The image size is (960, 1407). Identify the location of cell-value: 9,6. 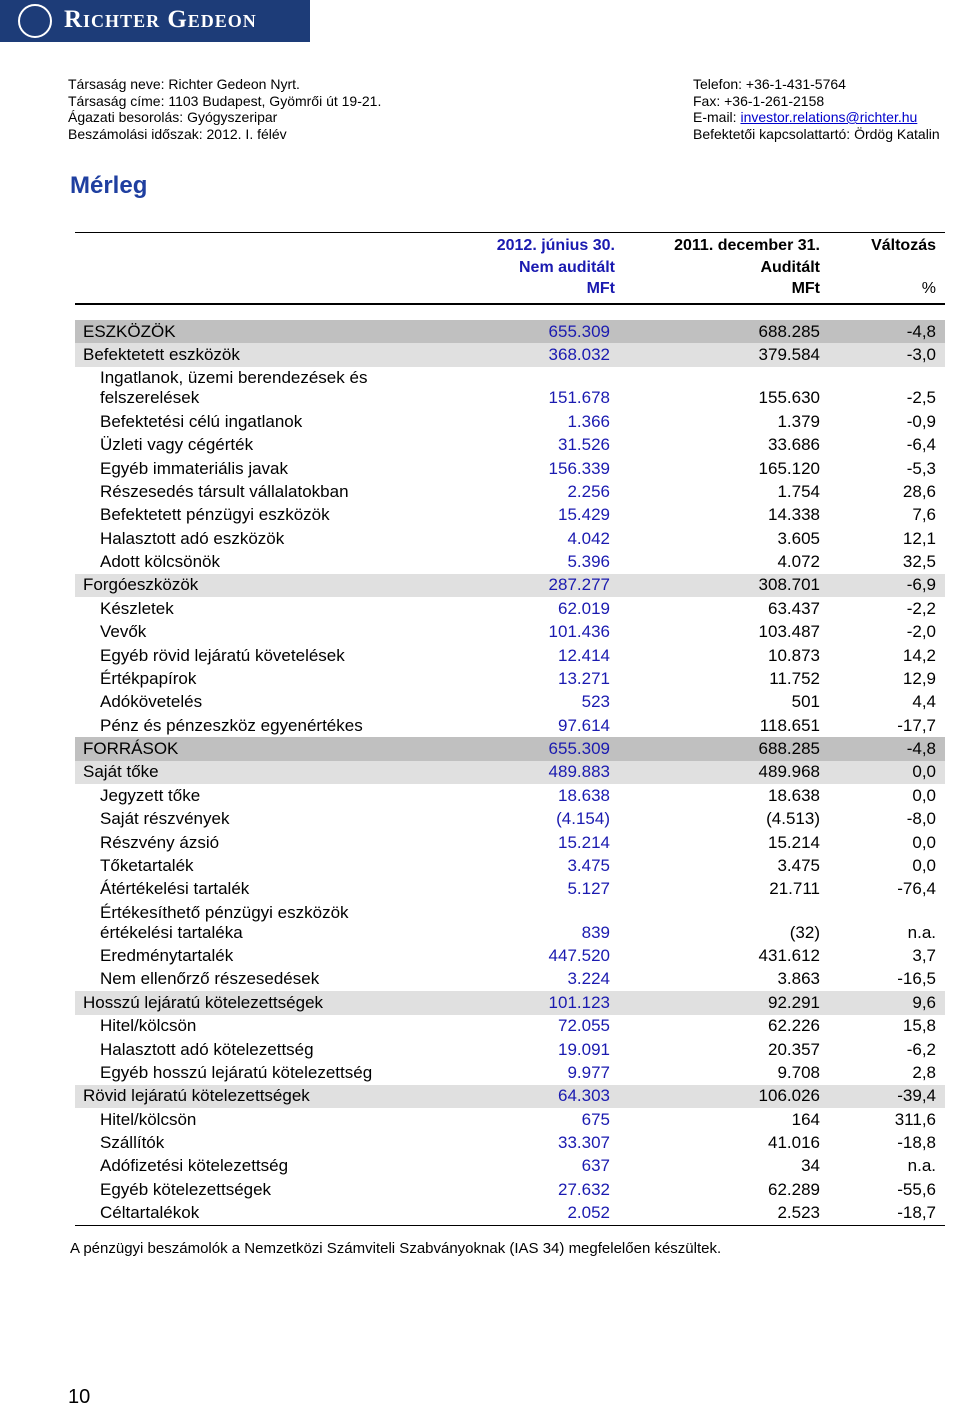
(924, 1002).